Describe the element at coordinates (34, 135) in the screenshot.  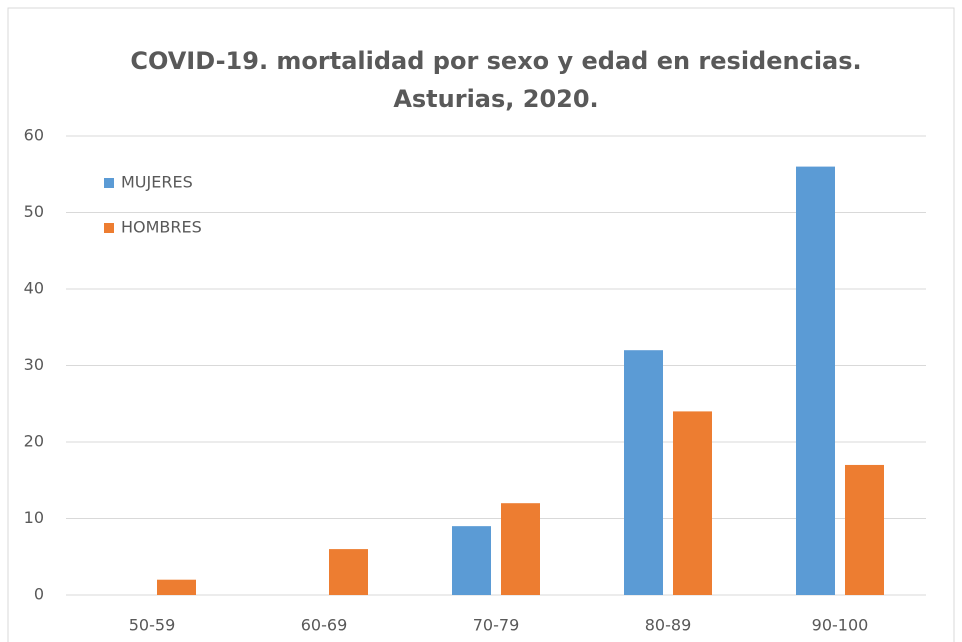
I see `y-tick-label: 60` at that location.